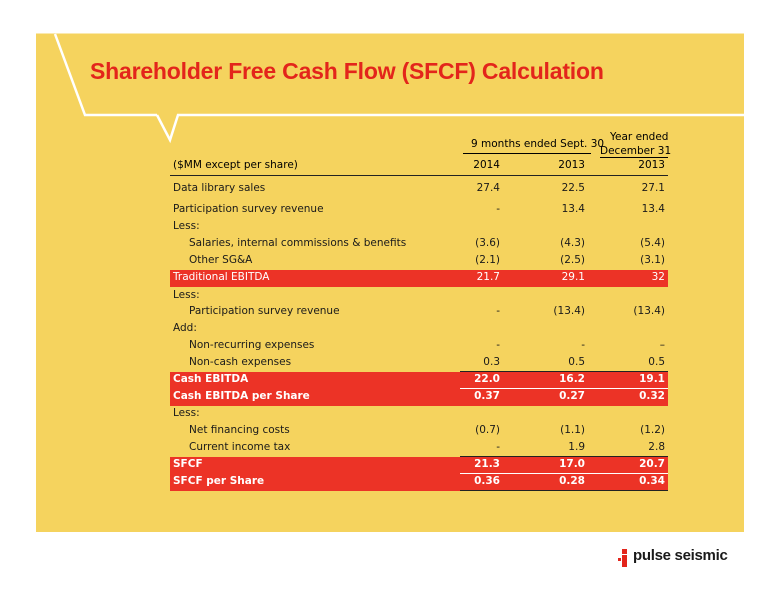 The height and width of the screenshot is (600, 776). Describe the element at coordinates (572, 379) in the screenshot. I see `row-value: 16.2` at that location.